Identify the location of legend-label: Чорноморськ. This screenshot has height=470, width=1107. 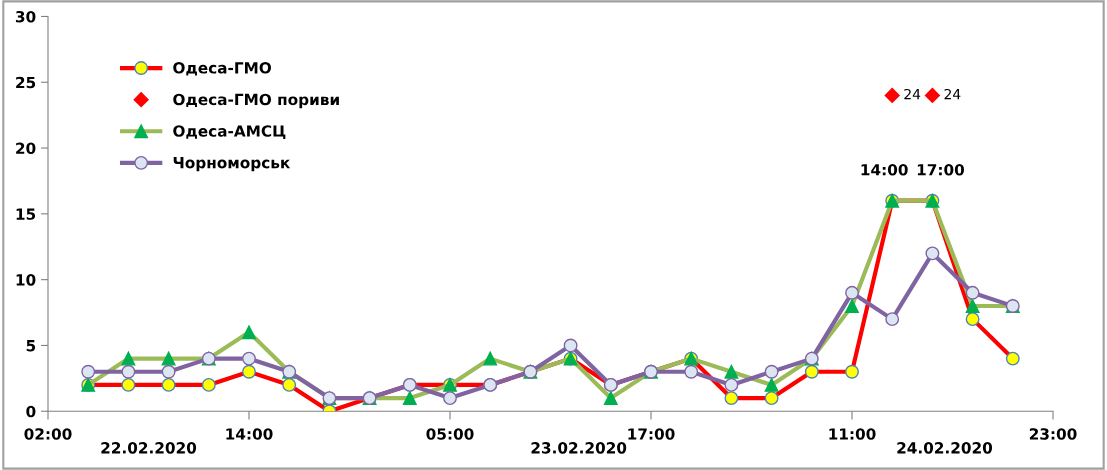
(232, 164).